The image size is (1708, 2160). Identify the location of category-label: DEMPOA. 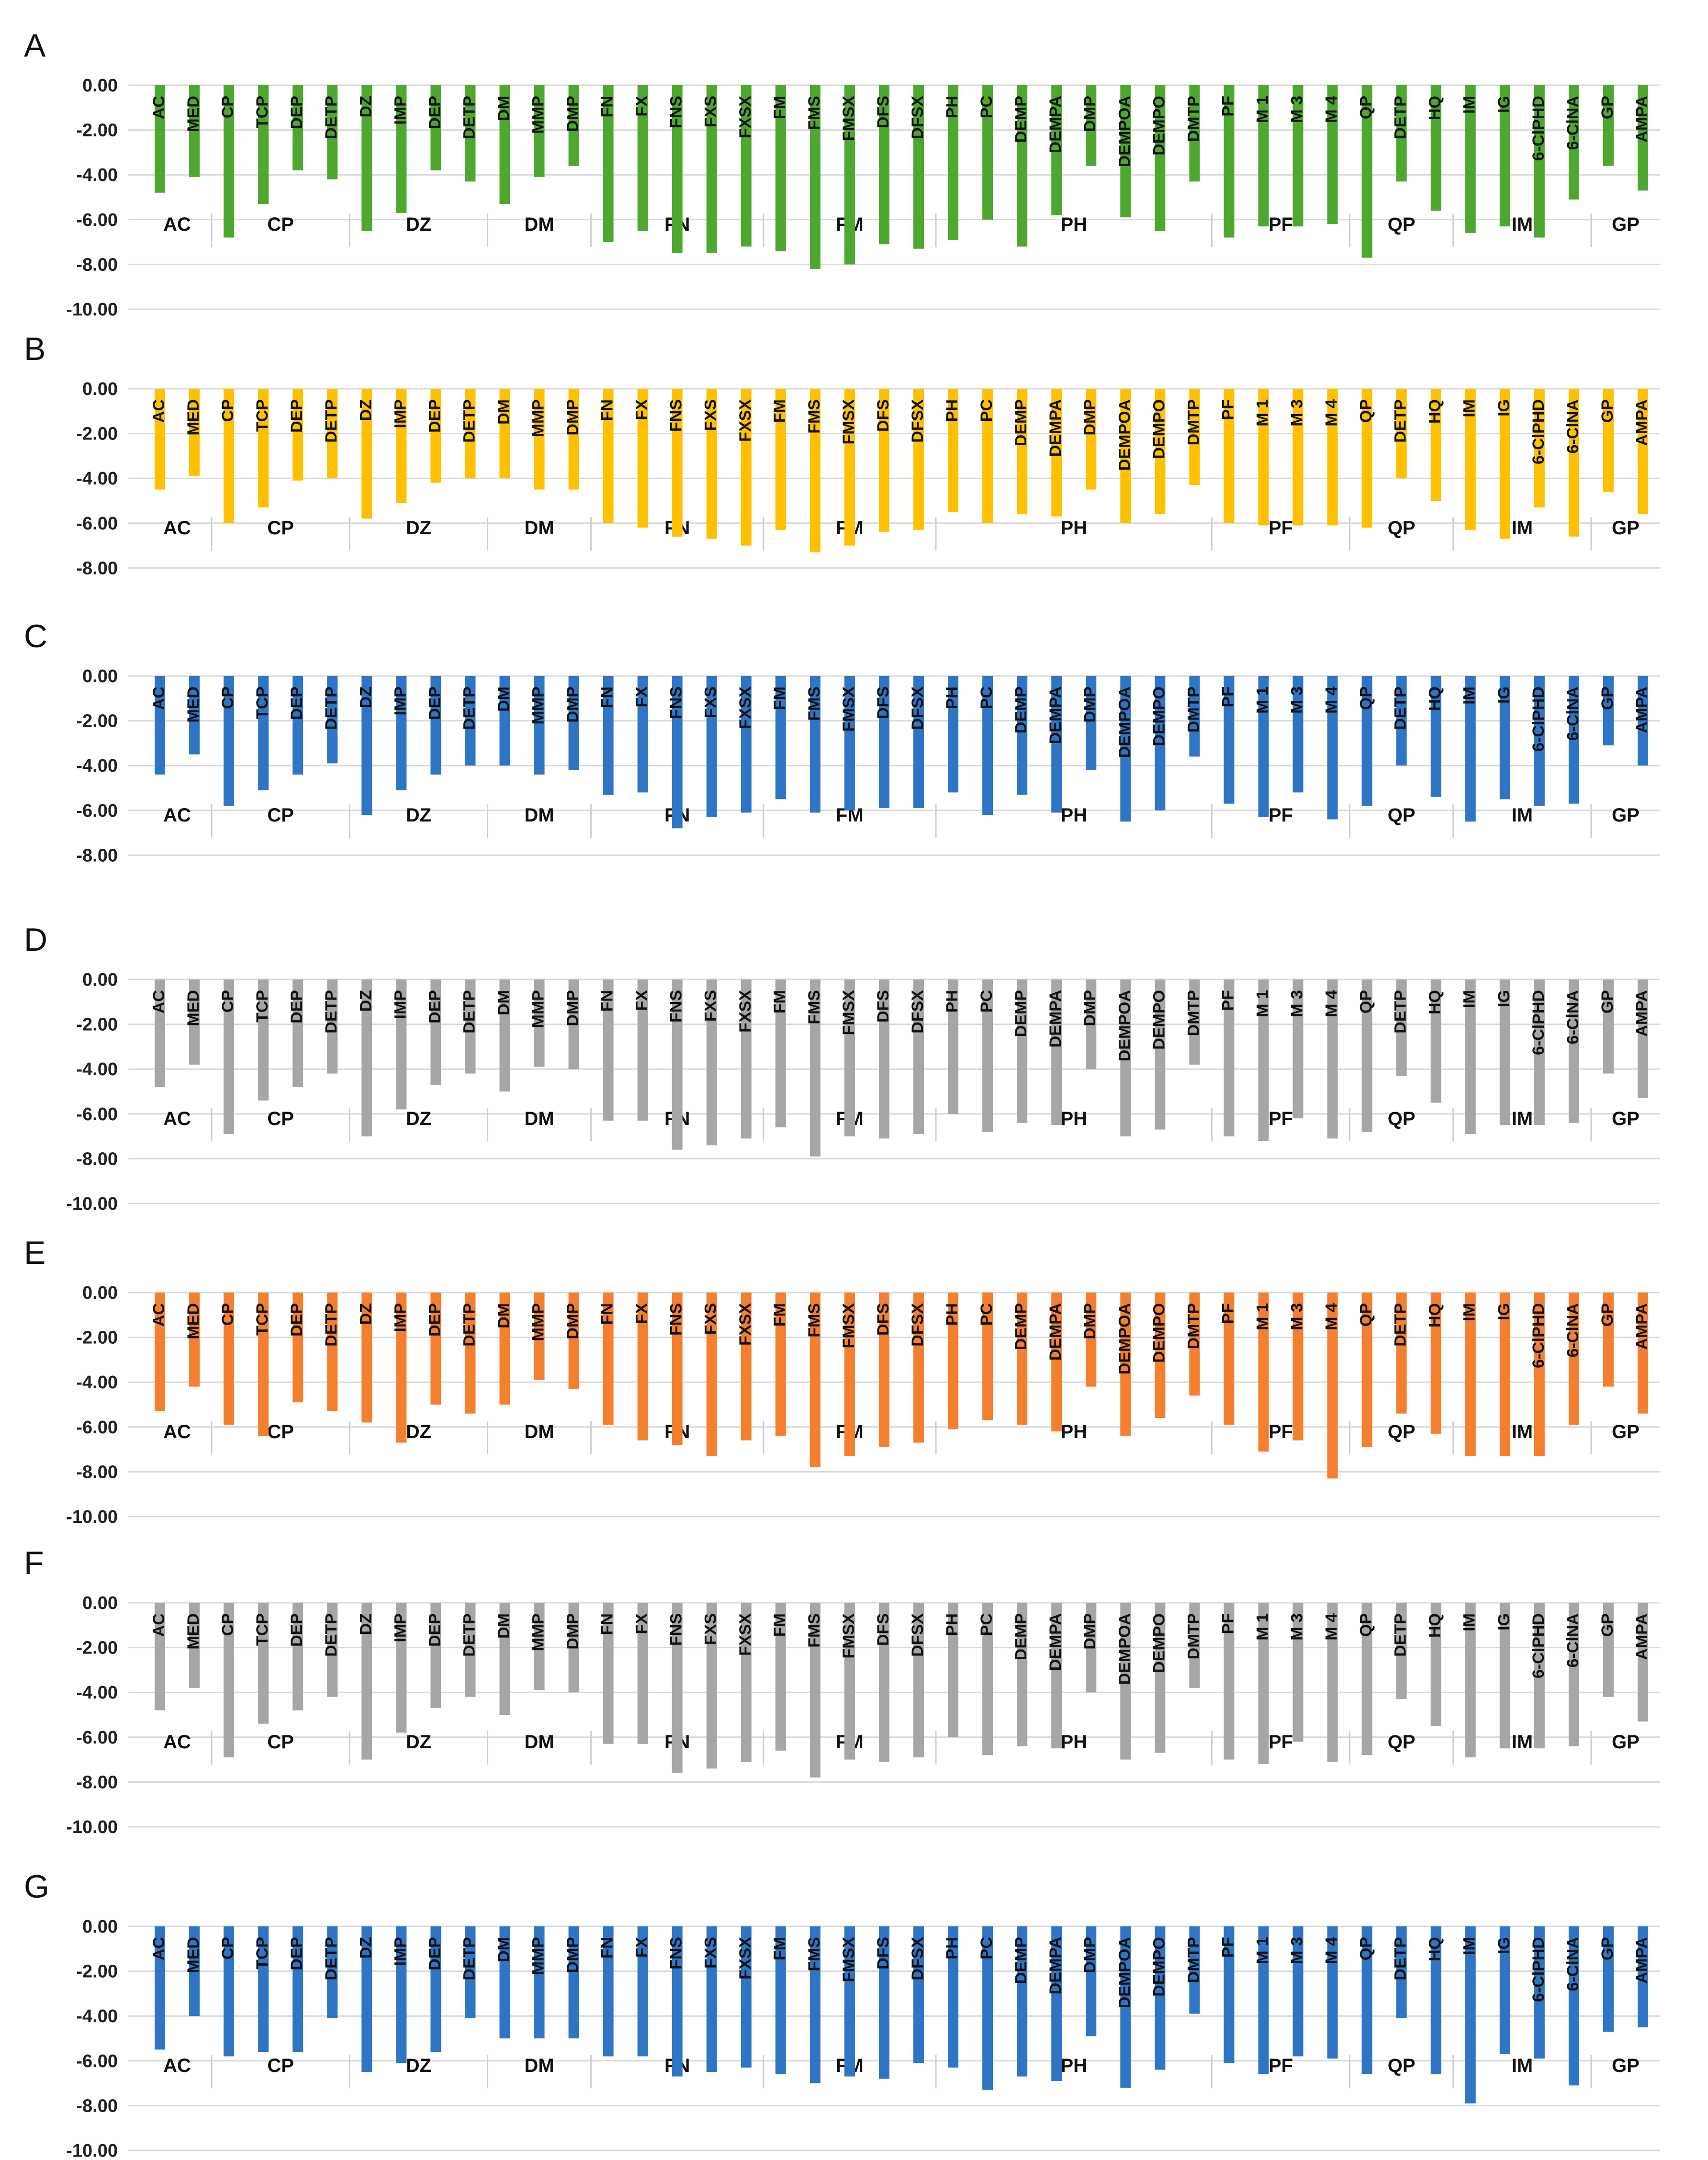
(1124, 1025).